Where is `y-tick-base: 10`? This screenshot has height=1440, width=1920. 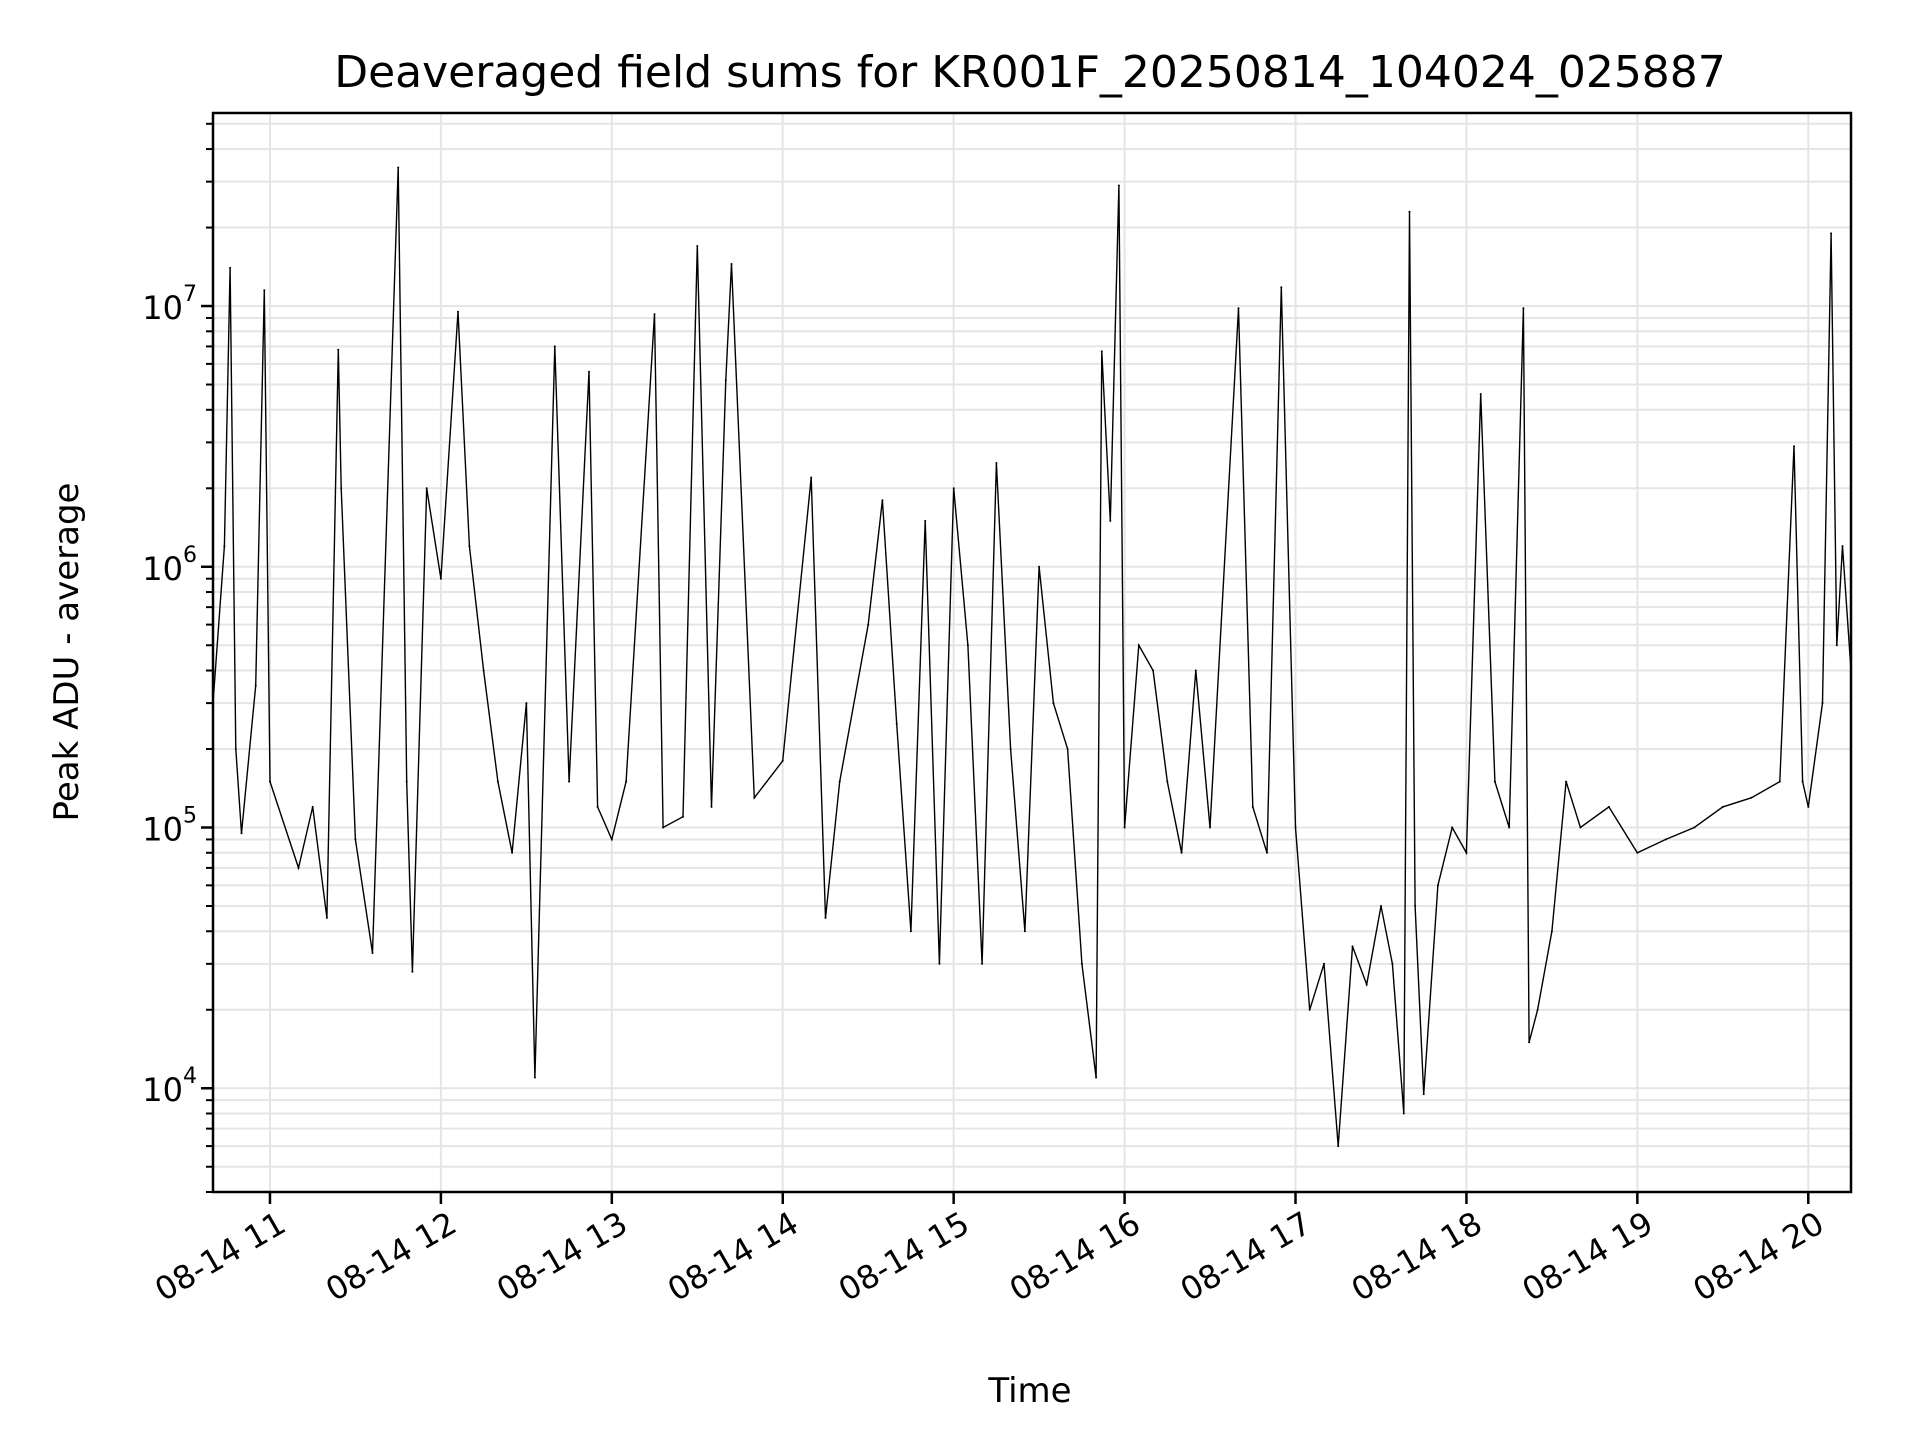
y-tick-base: 10 is located at coordinates (162, 569).